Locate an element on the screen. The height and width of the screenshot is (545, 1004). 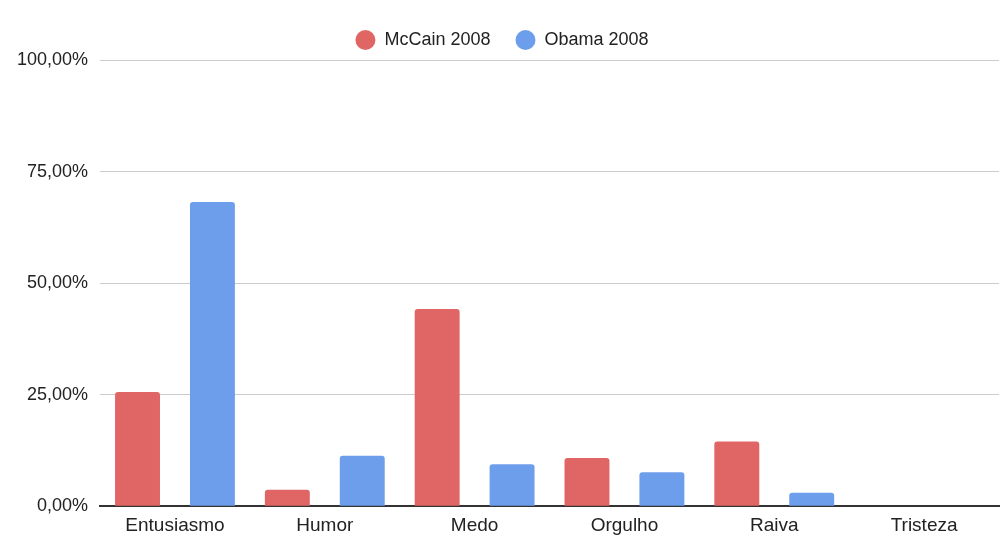
y-tick-label: 50,00% is located at coordinates (58, 282).